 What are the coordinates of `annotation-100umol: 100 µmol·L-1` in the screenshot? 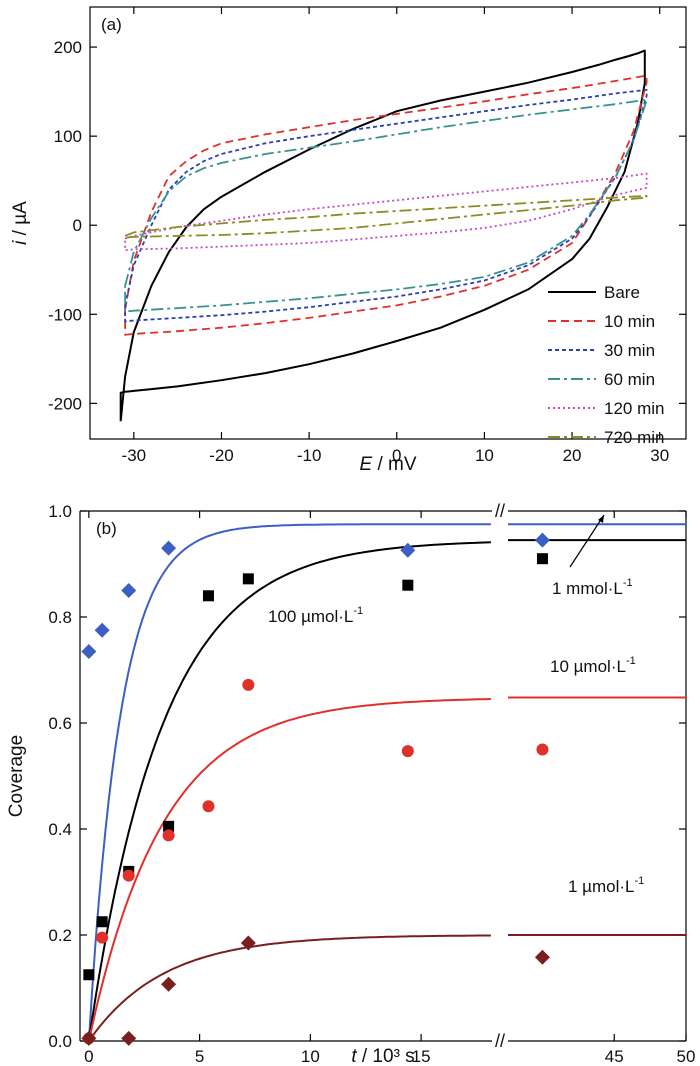 It's located at (315, 615).